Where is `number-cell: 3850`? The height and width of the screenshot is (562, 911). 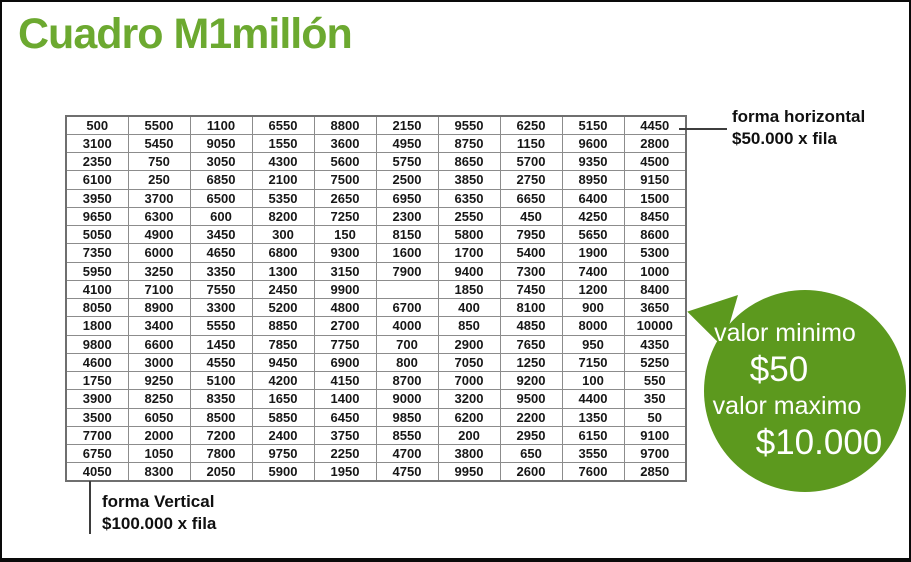 number-cell: 3850 is located at coordinates (469, 180).